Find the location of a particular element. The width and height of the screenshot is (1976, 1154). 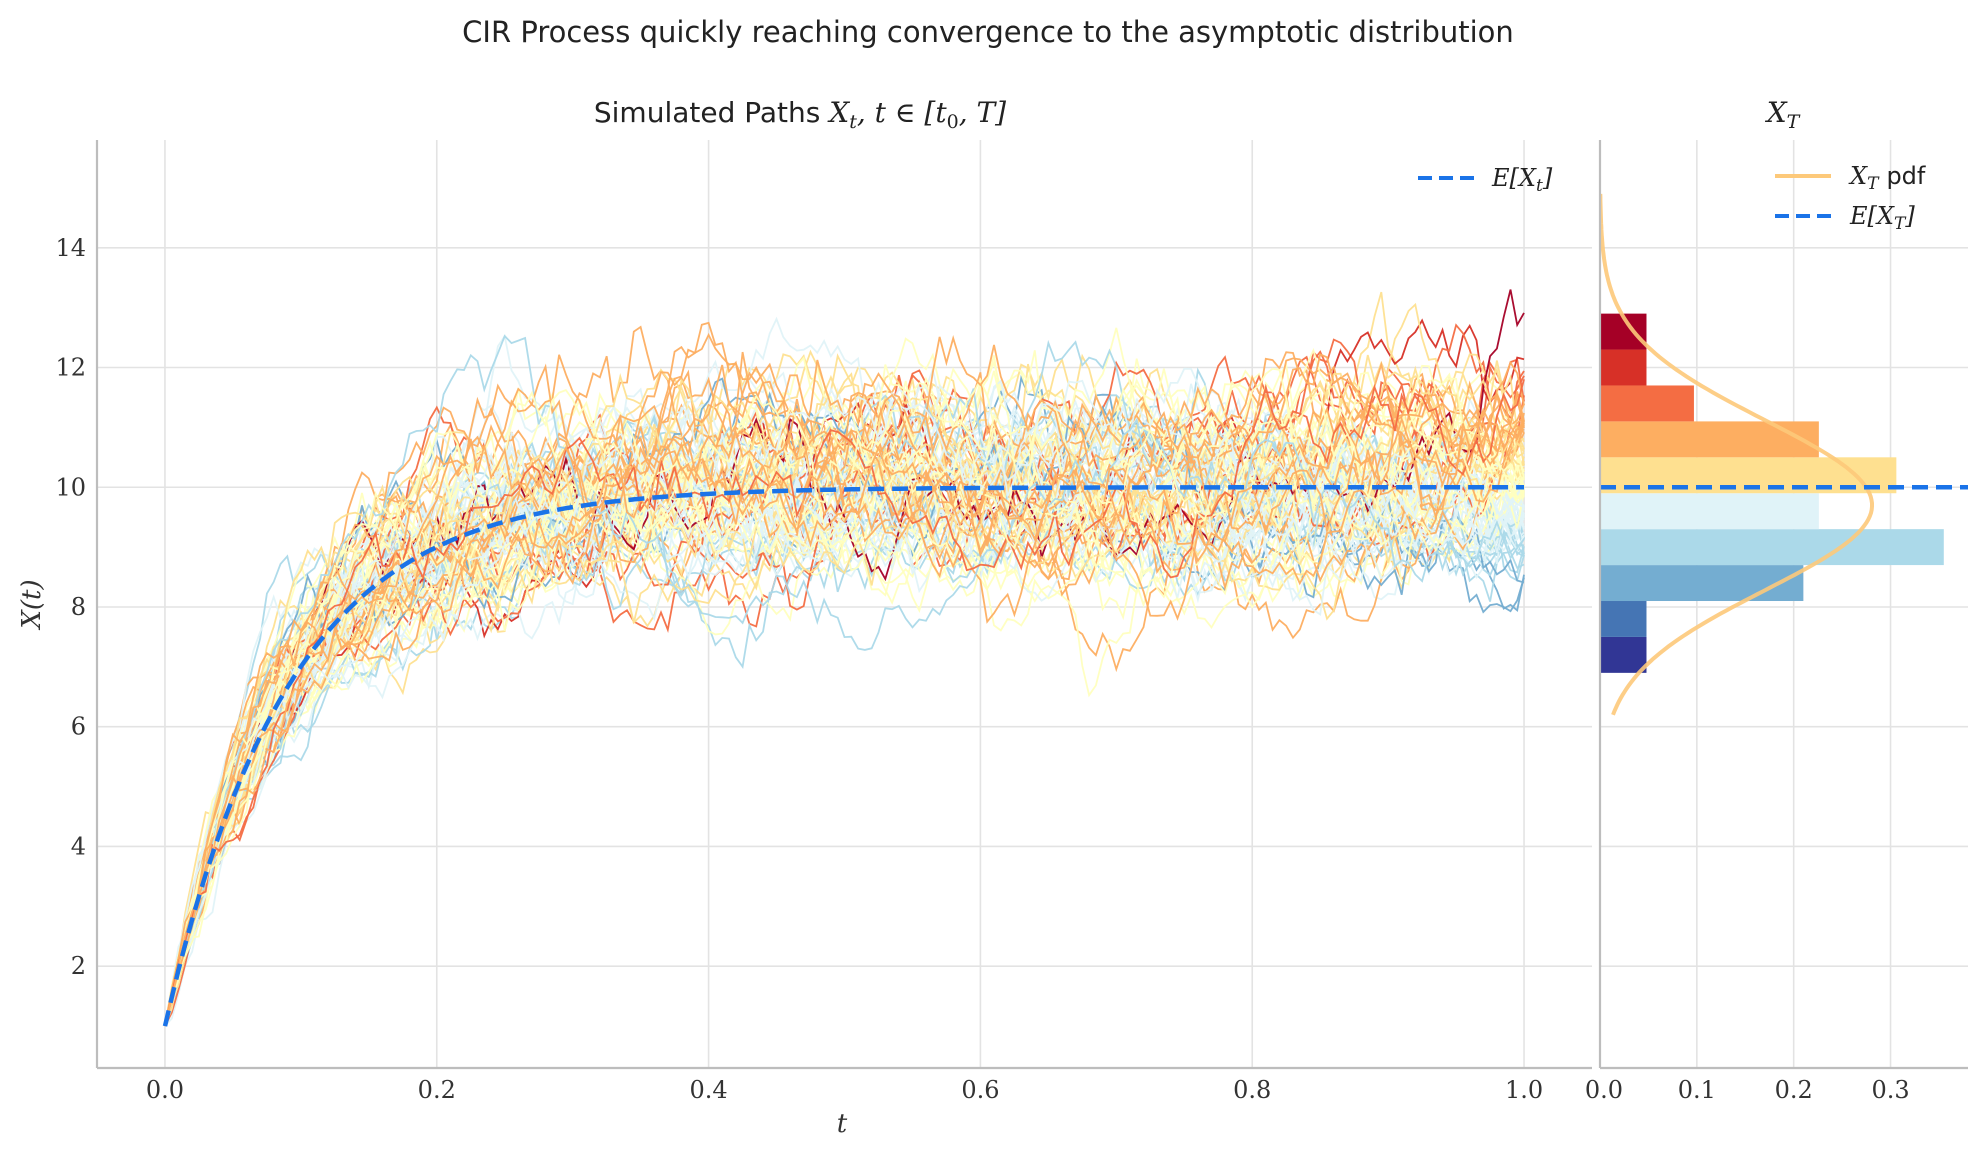

paths-xlabel: t is located at coordinates (842, 1124).